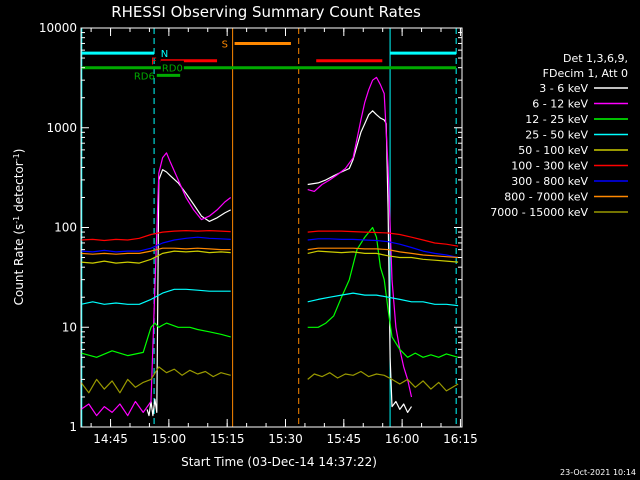 Image resolution: width=640 pixels, height=480 pixels. What do you see at coordinates (69, 327) in the screenshot?
I see `y-tick-label-2: 10` at bounding box center [69, 327].